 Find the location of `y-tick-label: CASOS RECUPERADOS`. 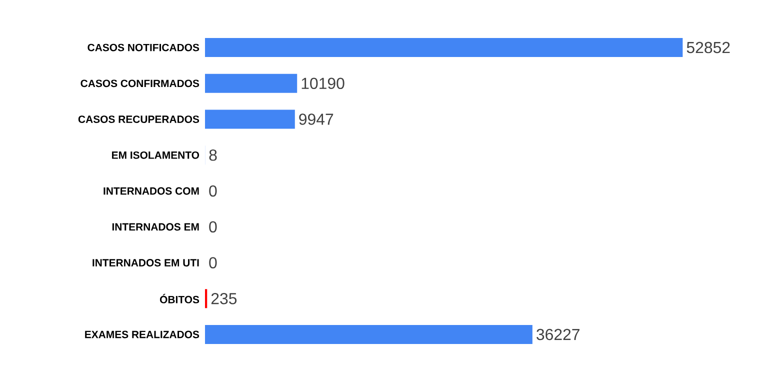

y-tick-label: CASOS RECUPERADOS is located at coordinates (139, 119).